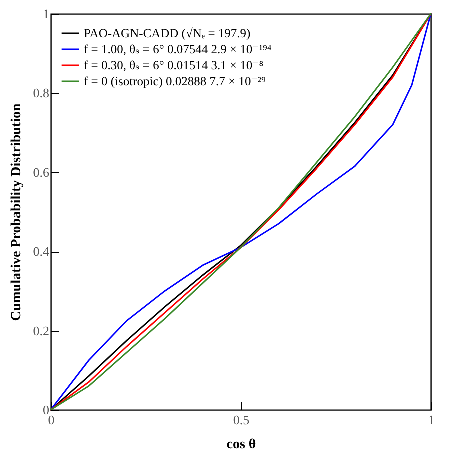 This screenshot has width=454, height=453. I want to click on y-tick-label: 0.4, so click(41, 252).